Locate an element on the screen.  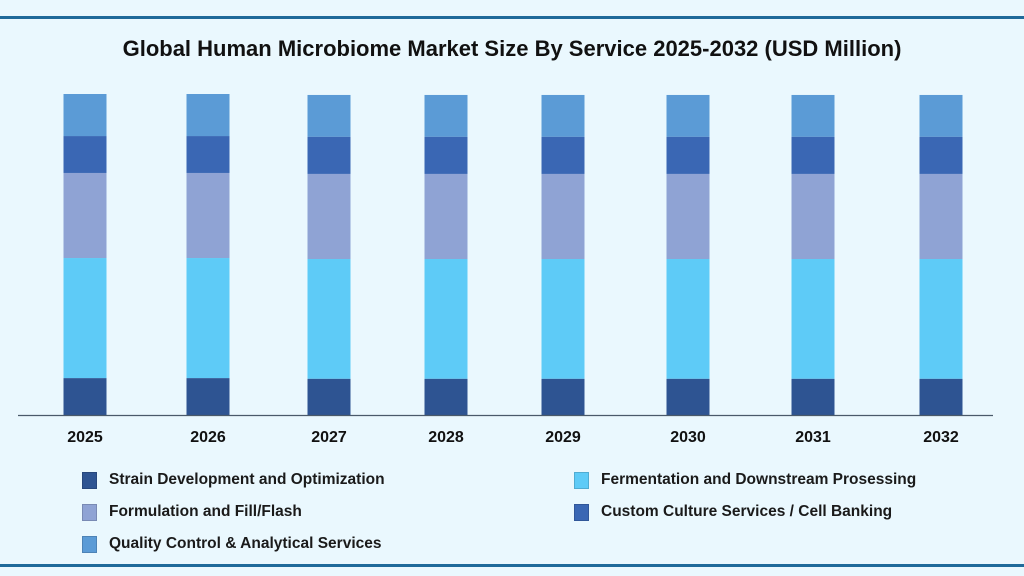
legend-item: Fermentation and Downstream Prosessing is located at coordinates (745, 480).